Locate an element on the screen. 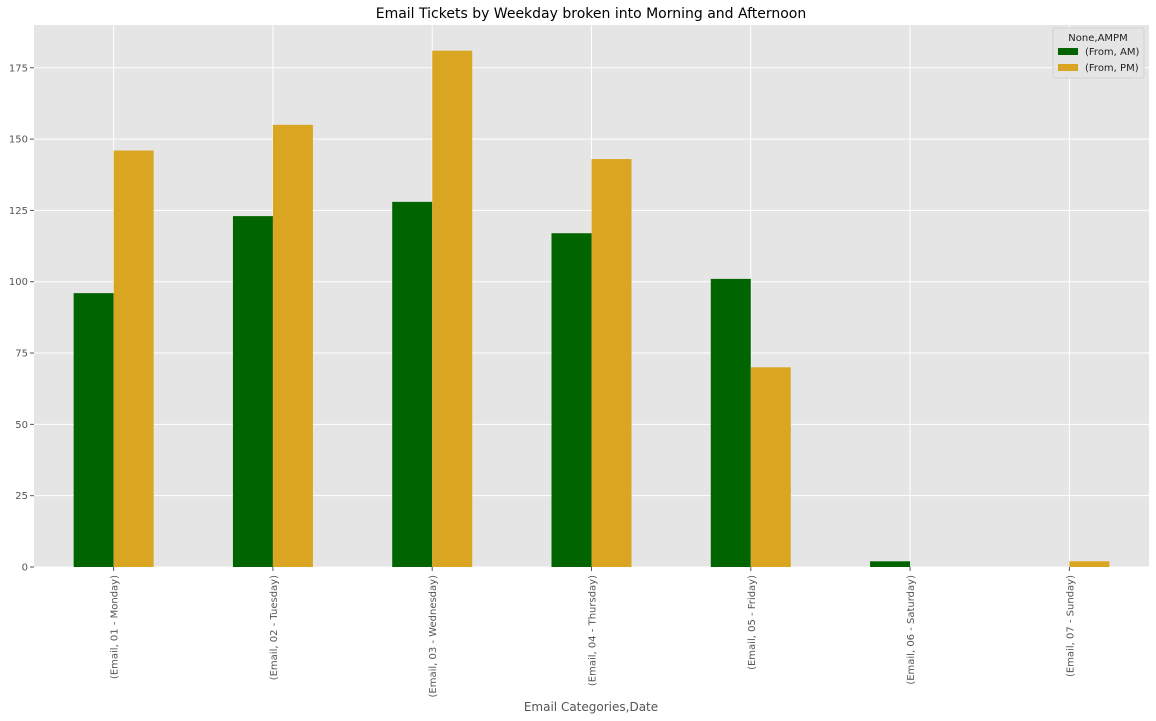 This screenshot has height=721, width=1156. y-tick-label-3: 75 is located at coordinates (21, 354).